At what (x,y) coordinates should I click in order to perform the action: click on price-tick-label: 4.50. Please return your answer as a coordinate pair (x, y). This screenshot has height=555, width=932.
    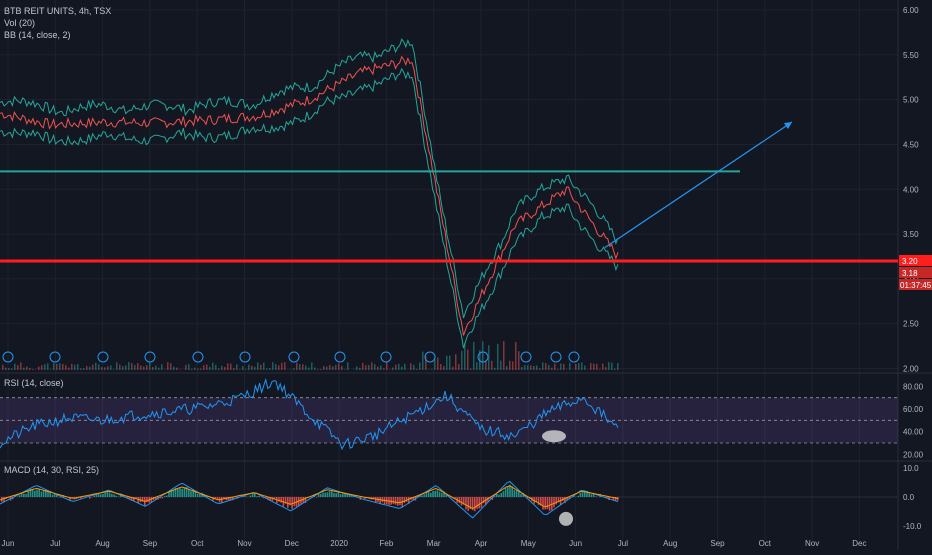
    Looking at the image, I should click on (911, 144).